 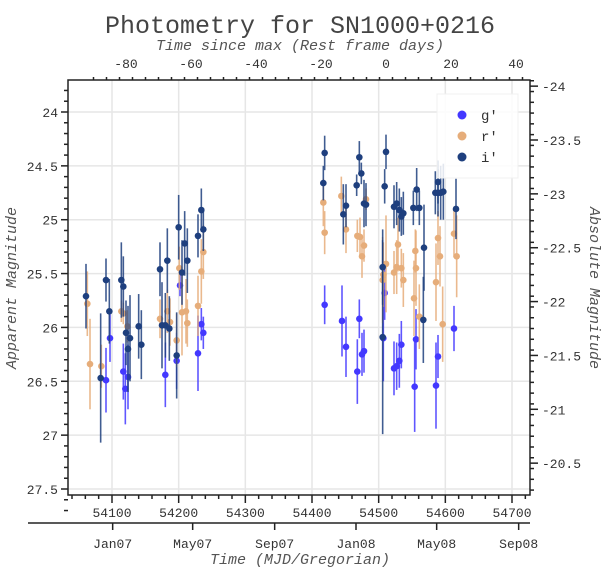 What do you see at coordinates (300, 46) in the screenshot?
I see `top-axis-label: Time since max (Rest frame days)` at bounding box center [300, 46].